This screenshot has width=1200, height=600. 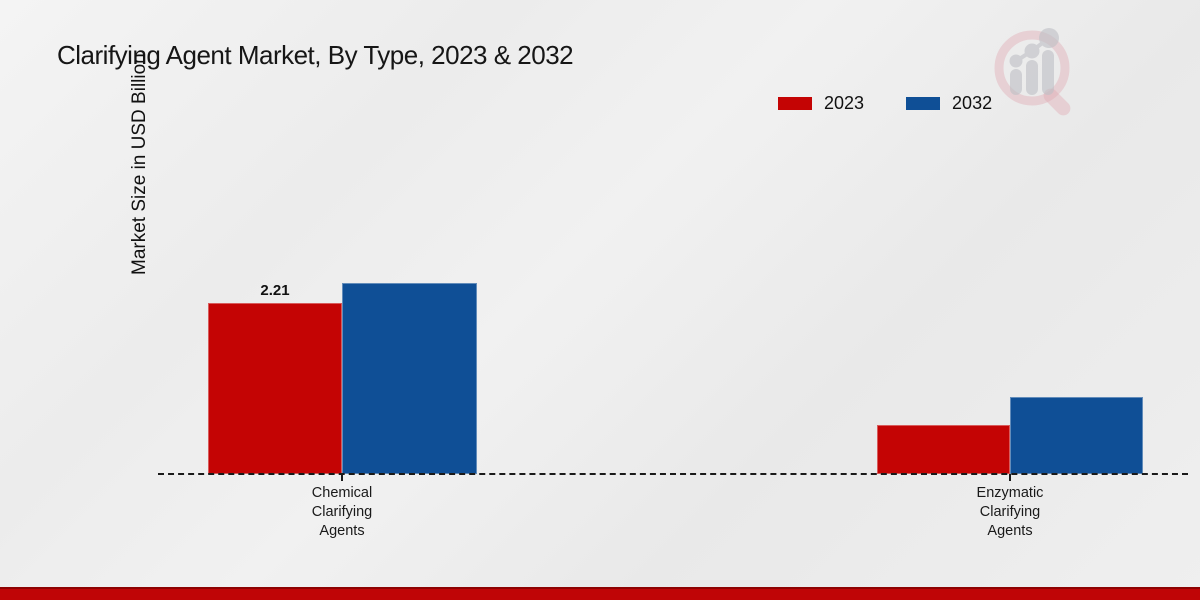 What do you see at coordinates (342, 477) in the screenshot?
I see `x-axis-tick-chemical` at bounding box center [342, 477].